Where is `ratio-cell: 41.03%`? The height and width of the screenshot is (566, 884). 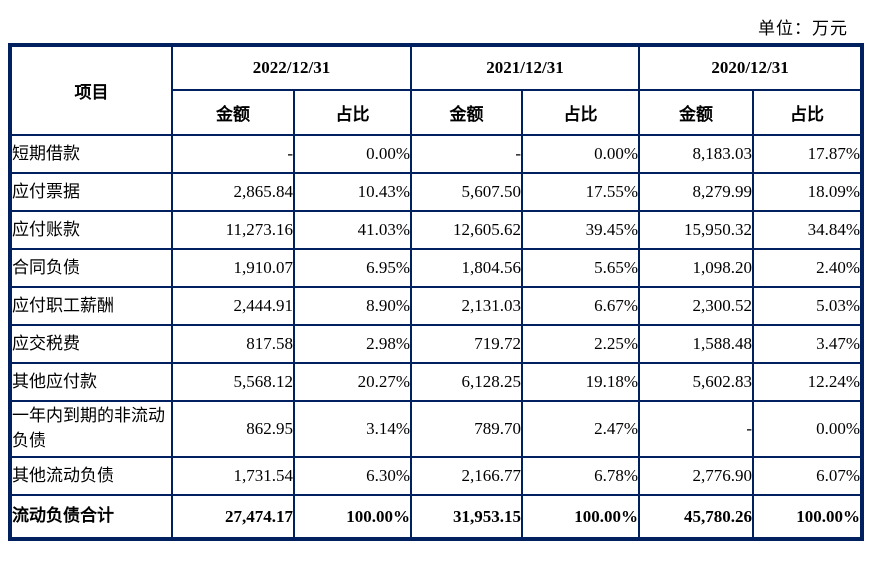 ratio-cell: 41.03% is located at coordinates (352, 230).